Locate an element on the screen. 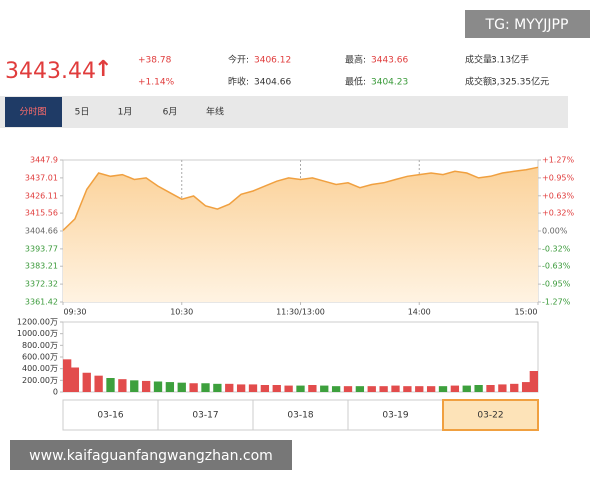  x-tick-label: 09:30 is located at coordinates (74, 312).